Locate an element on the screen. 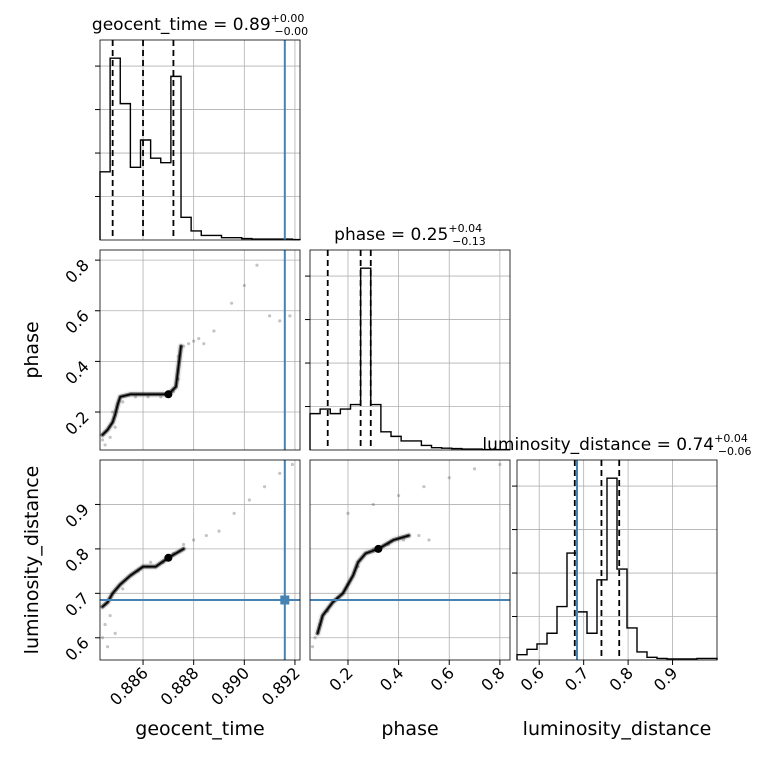  title-plus: +0.00 is located at coordinates (288, 18).